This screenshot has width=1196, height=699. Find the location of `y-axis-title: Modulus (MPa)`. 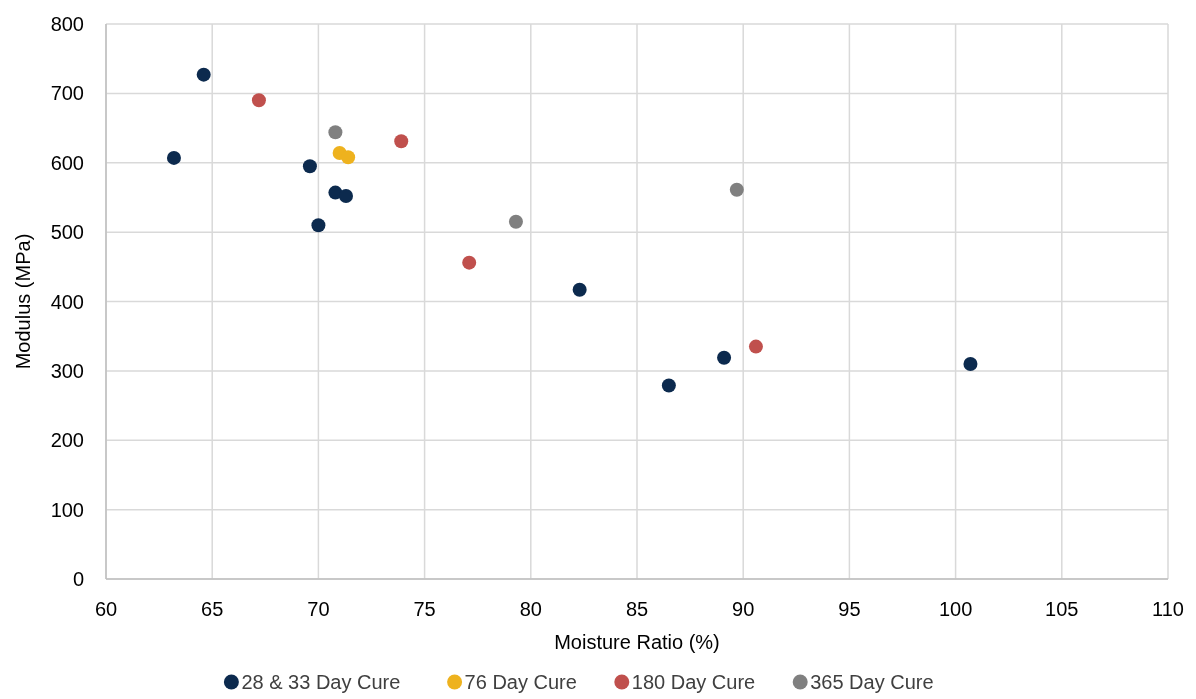

y-axis-title: Modulus (MPa) is located at coordinates (23, 301).